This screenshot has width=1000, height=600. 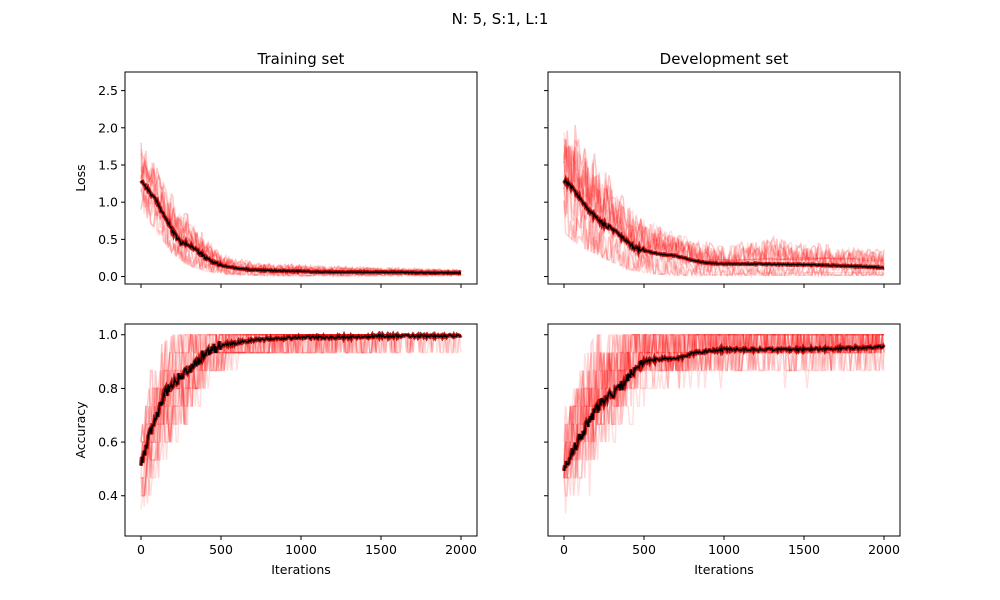 What do you see at coordinates (500, 19) in the screenshot?
I see `figure-suptitle: N: 5, S:1, L:1` at bounding box center [500, 19].